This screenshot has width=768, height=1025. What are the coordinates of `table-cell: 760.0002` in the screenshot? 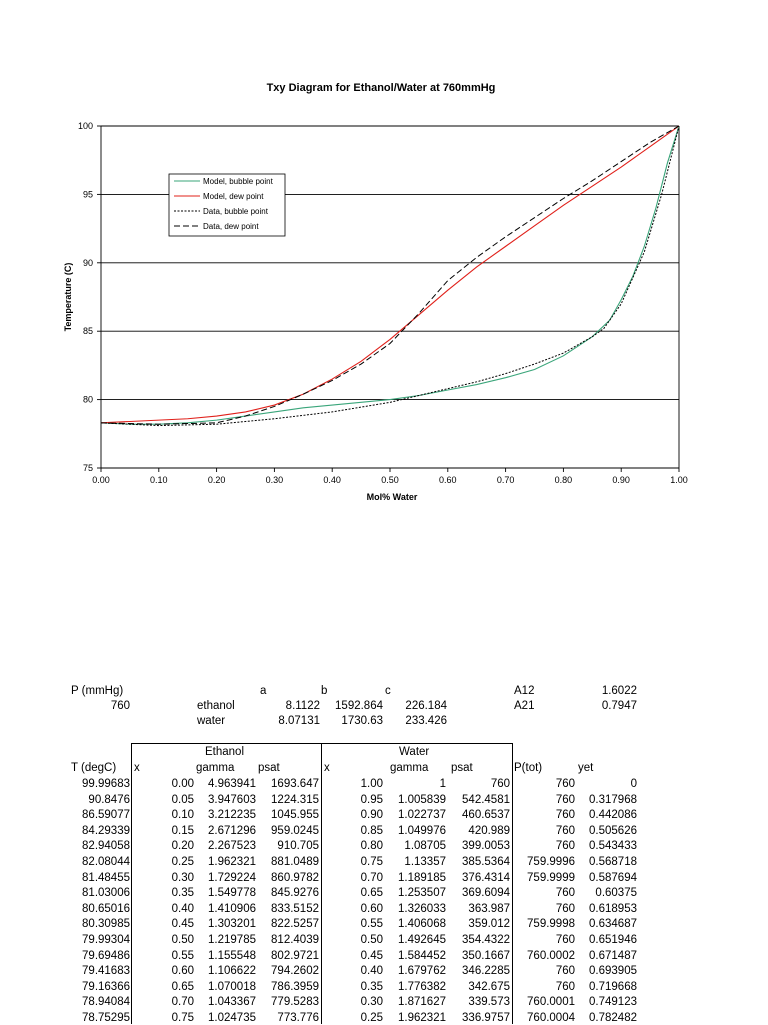 It's located at (551, 955).